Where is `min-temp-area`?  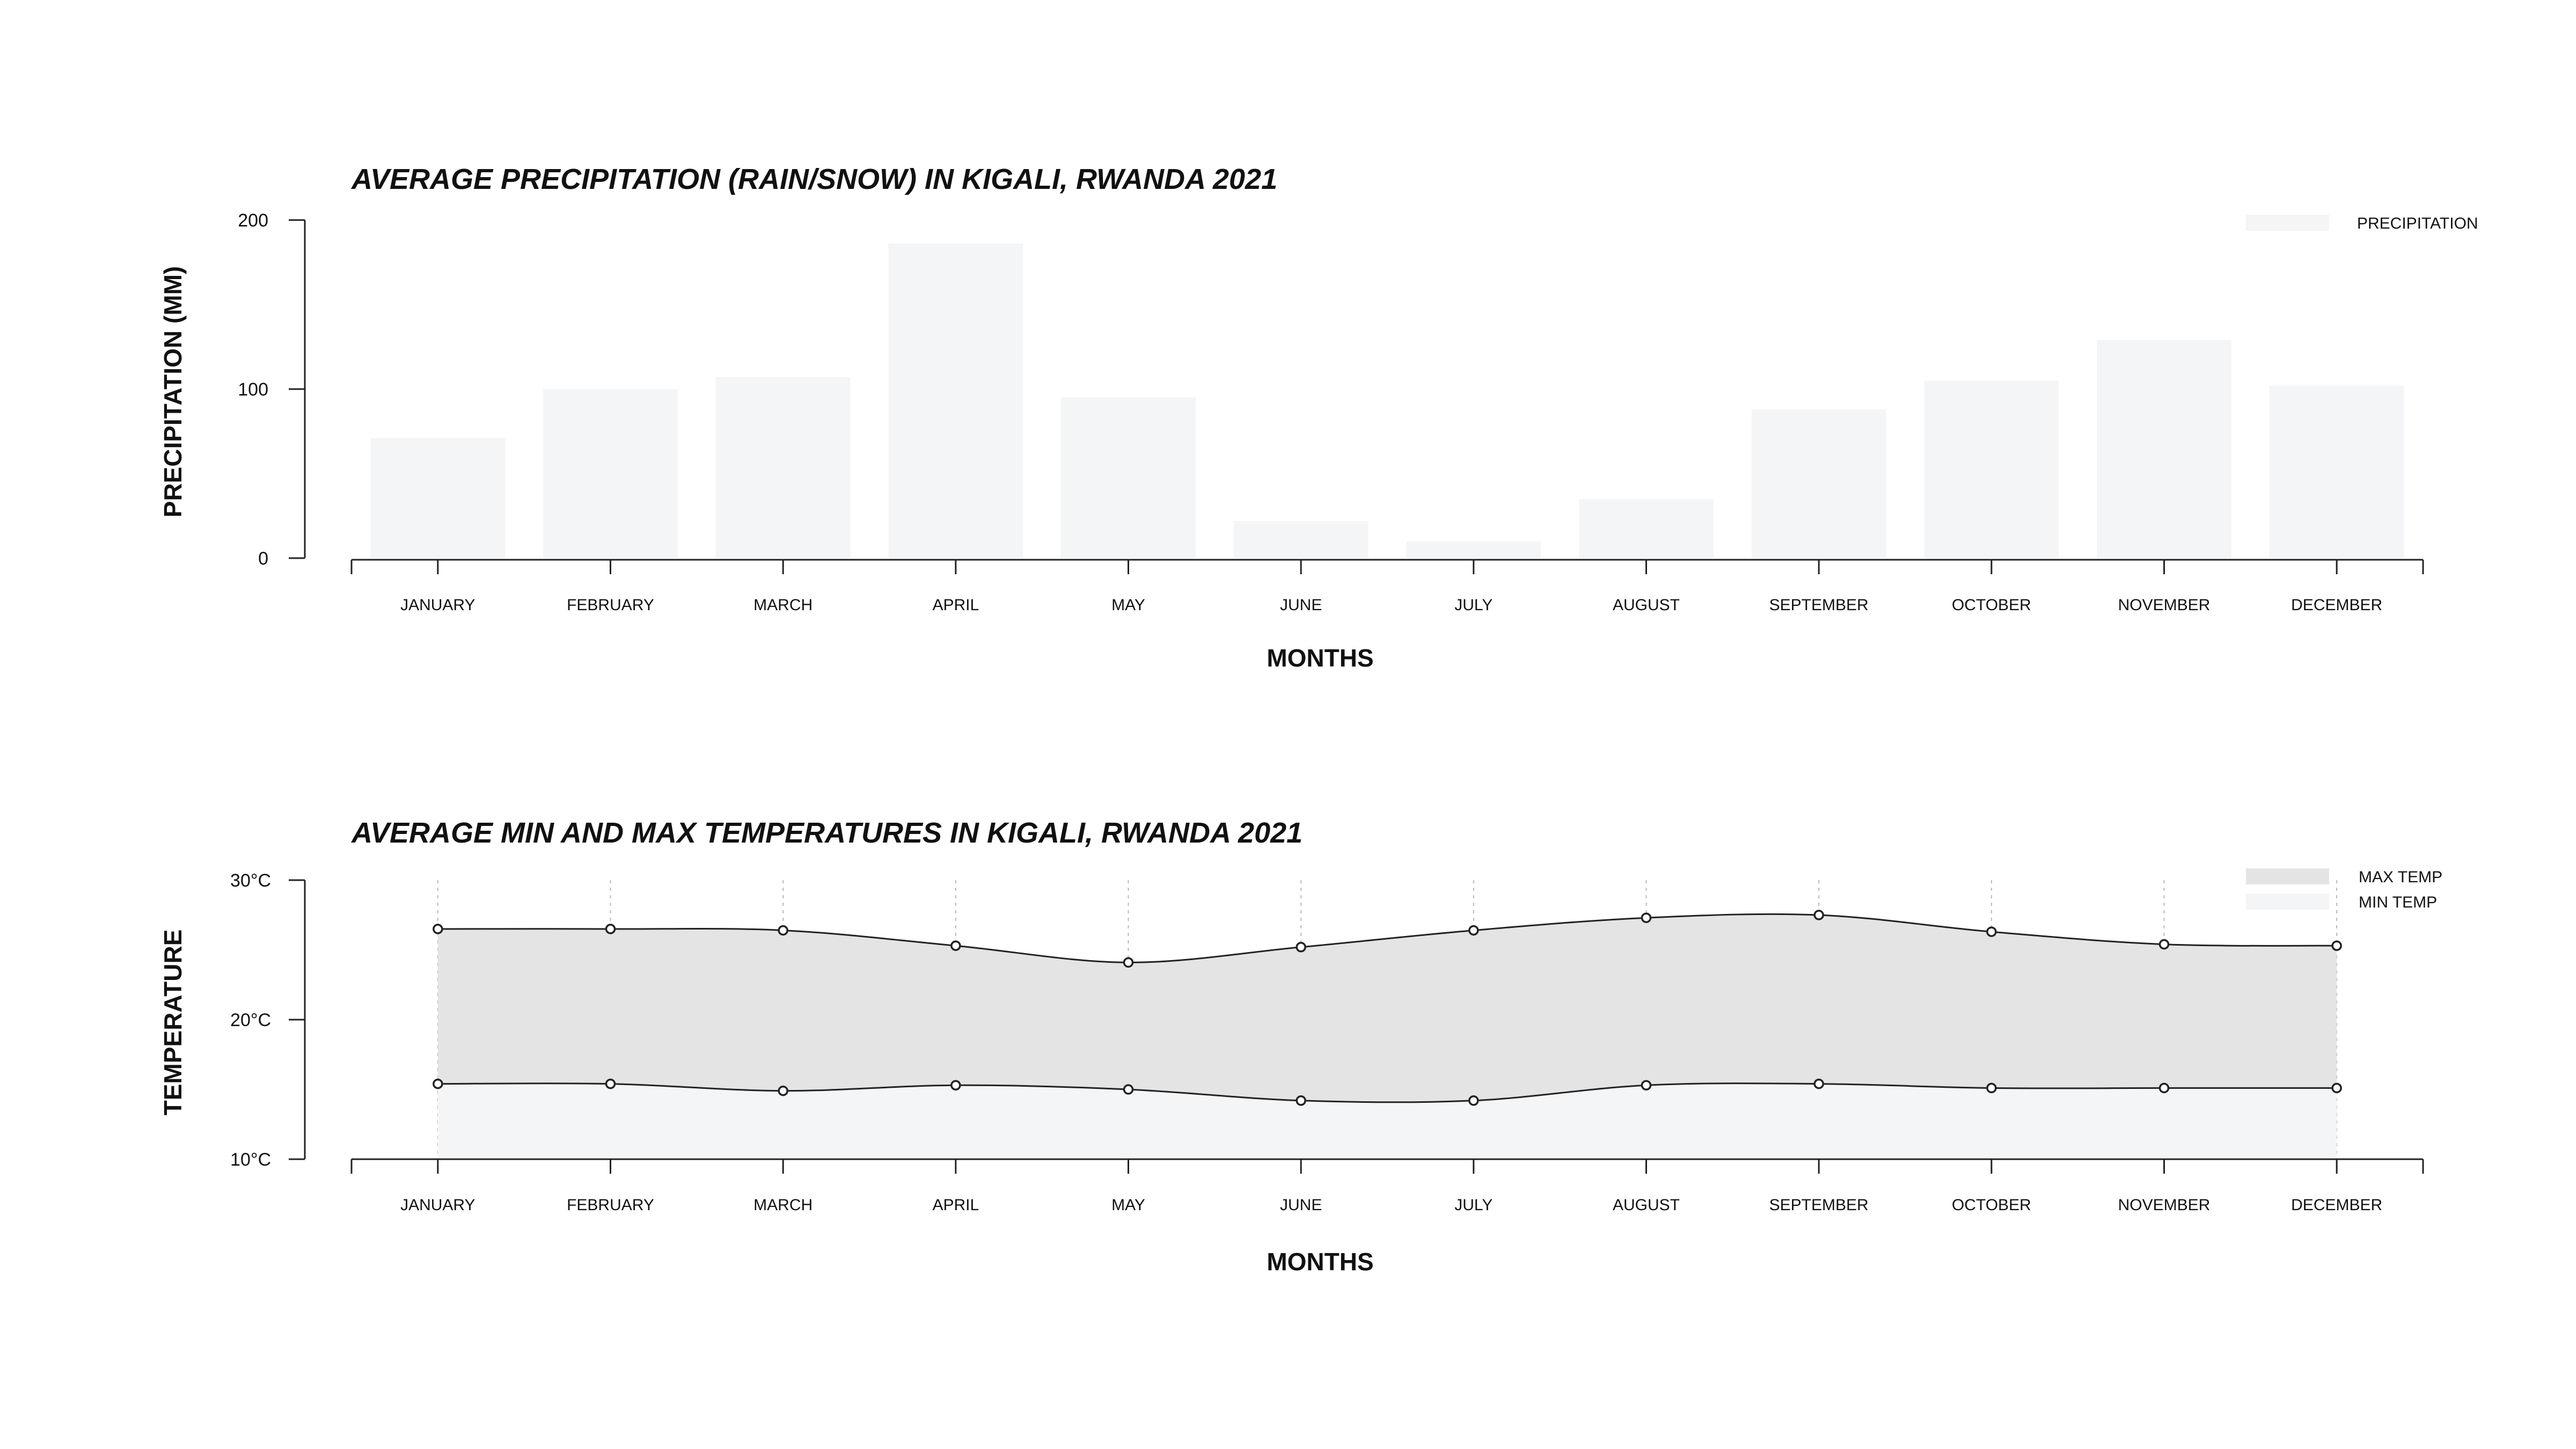 min-temp-area is located at coordinates (1387, 1121).